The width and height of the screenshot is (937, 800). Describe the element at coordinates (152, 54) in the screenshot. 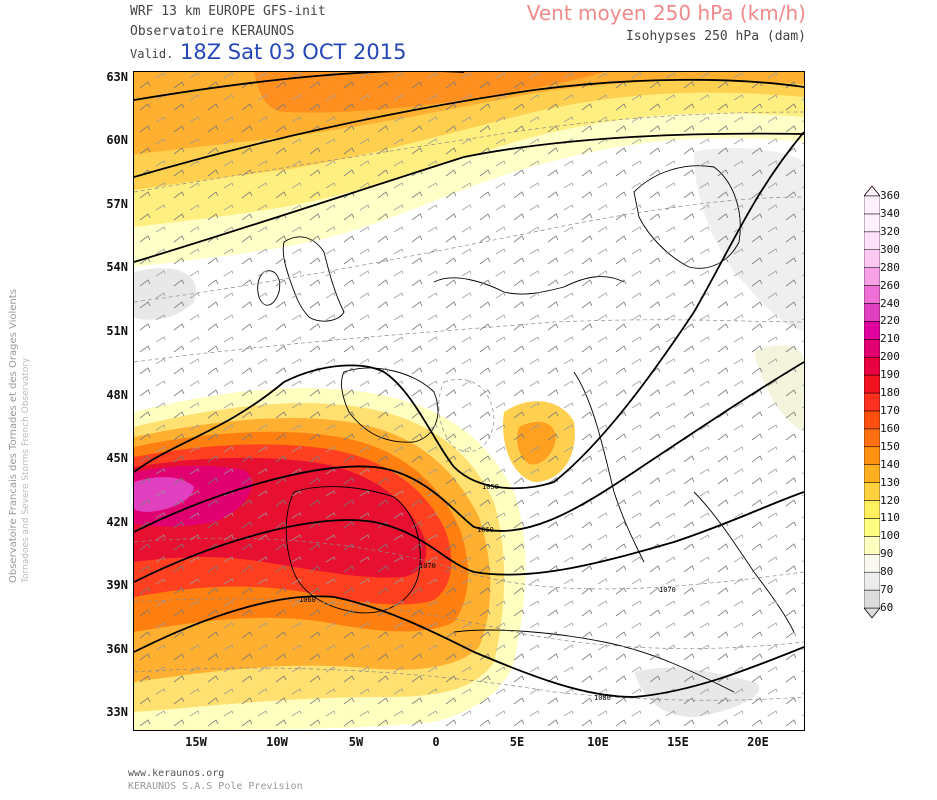

I see `valid-label: Valid.` at that location.